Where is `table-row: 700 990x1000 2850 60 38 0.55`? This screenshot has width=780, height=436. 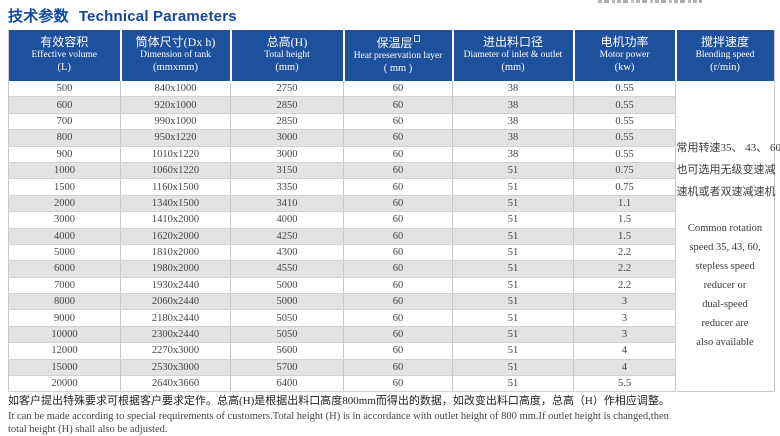 table-row: 700 990x1000 2850 60 38 0.55 is located at coordinates (342, 121).